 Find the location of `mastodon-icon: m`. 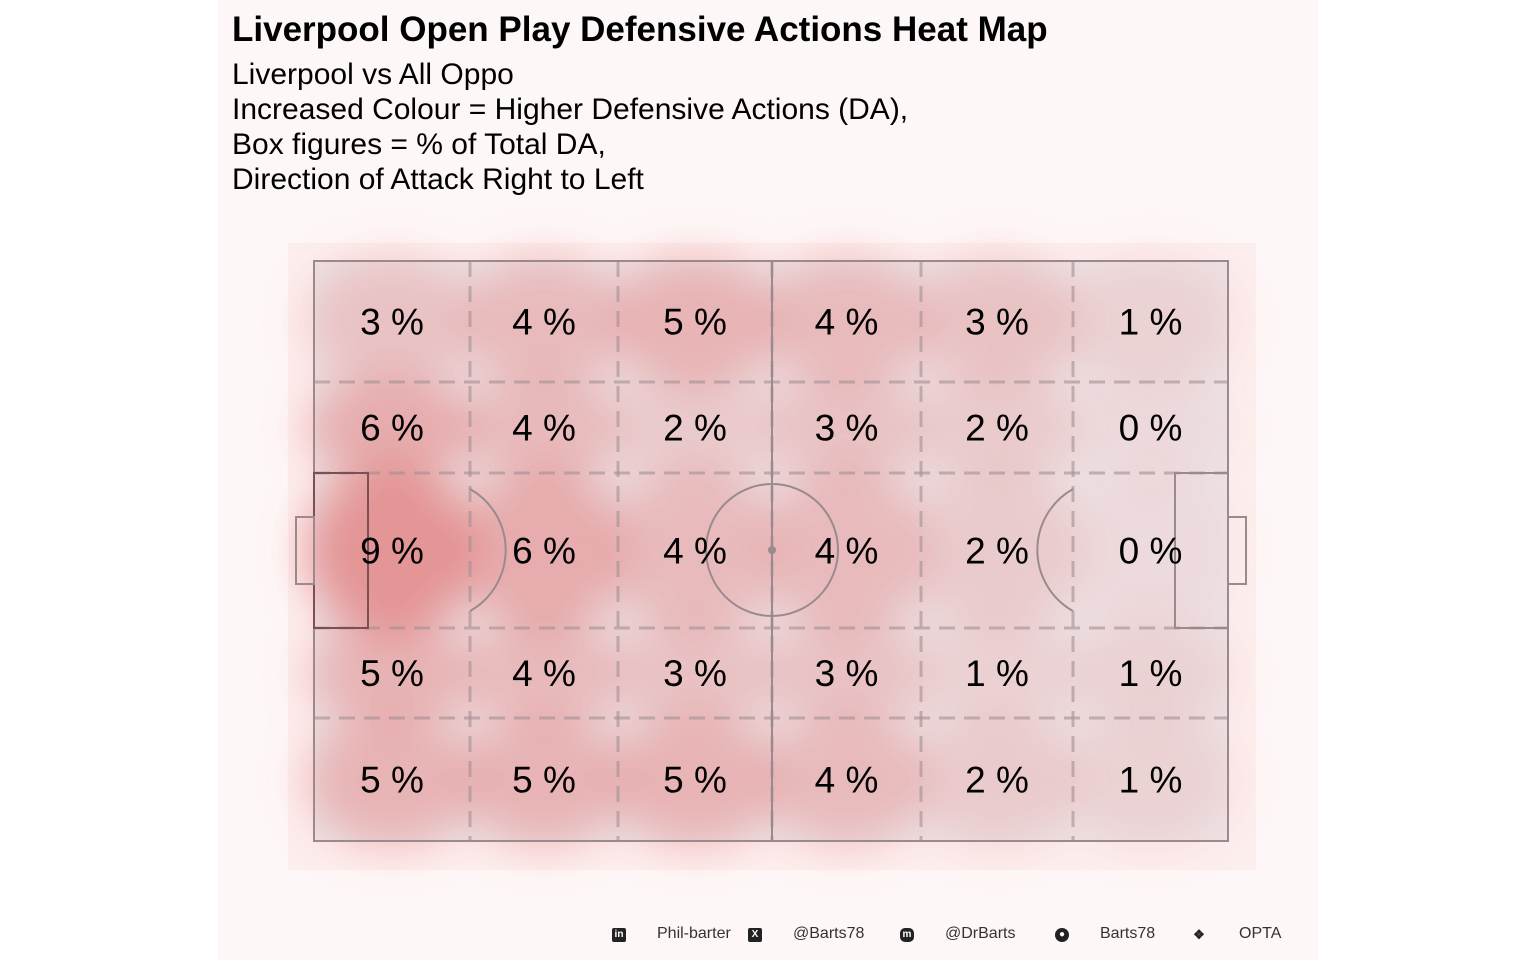

mastodon-icon: m is located at coordinates (907, 935).